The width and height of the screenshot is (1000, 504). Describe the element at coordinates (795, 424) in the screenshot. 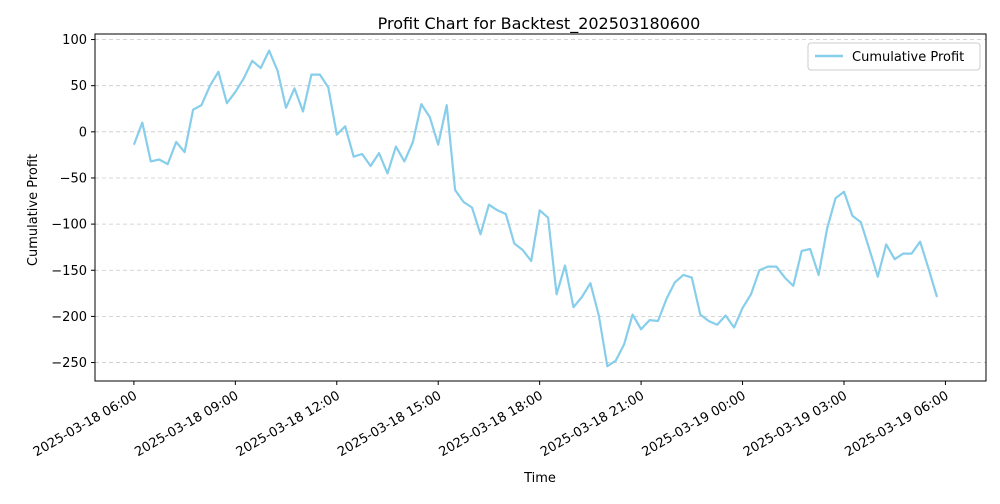

I see `x-tick-label: 2025-03-19 03:00` at that location.